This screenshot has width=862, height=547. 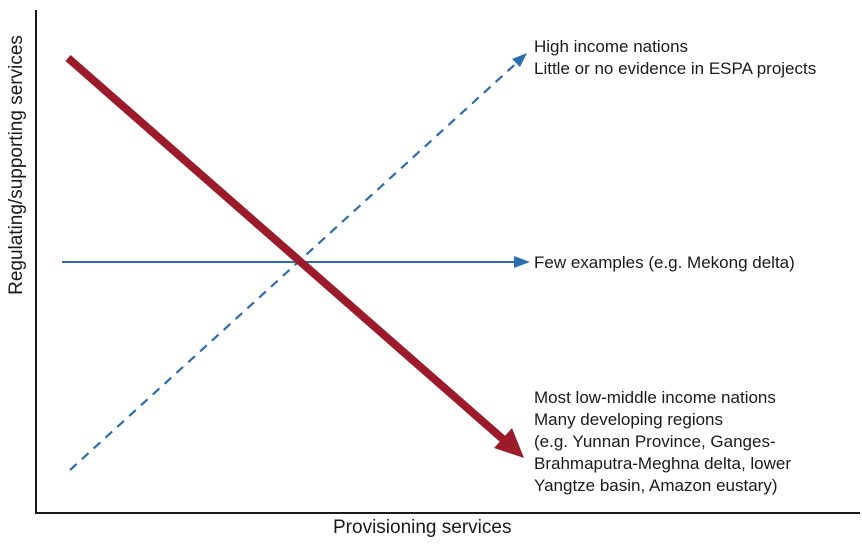 What do you see at coordinates (519, 60) in the screenshot?
I see `high-income-arrowhead` at bounding box center [519, 60].